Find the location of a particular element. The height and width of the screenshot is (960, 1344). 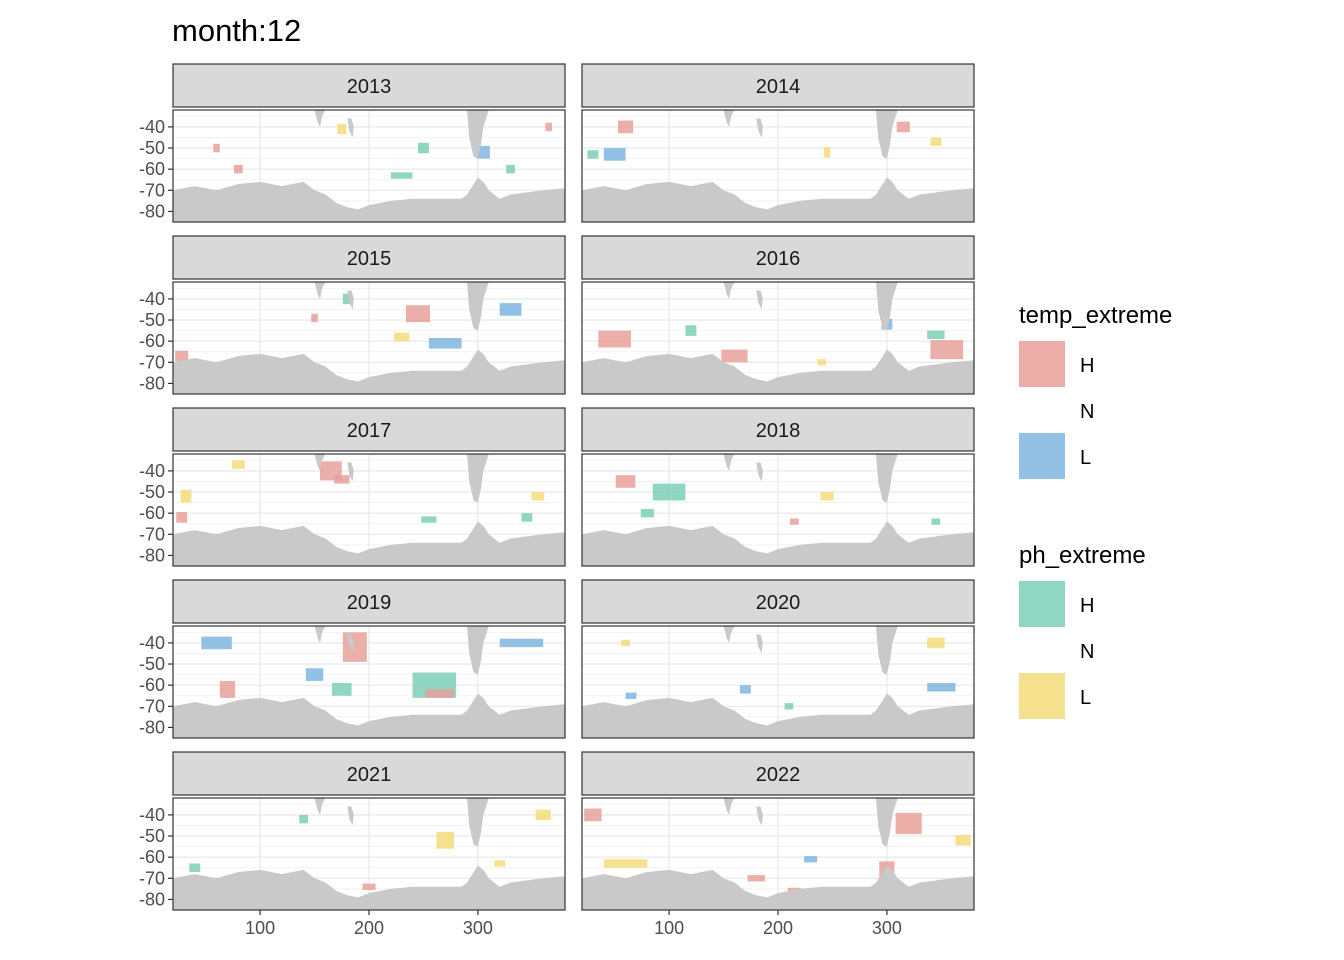

panel-2021: 2021 -40-50-60-70-80 100 200 300 is located at coordinates (352, 844).